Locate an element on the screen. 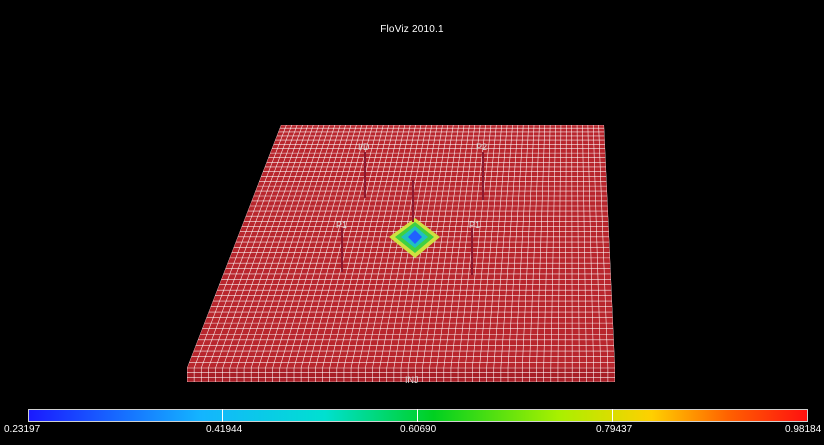 Image resolution: width=824 pixels, height=445 pixels. well-p1-left: P1 is located at coordinates (341, 246).